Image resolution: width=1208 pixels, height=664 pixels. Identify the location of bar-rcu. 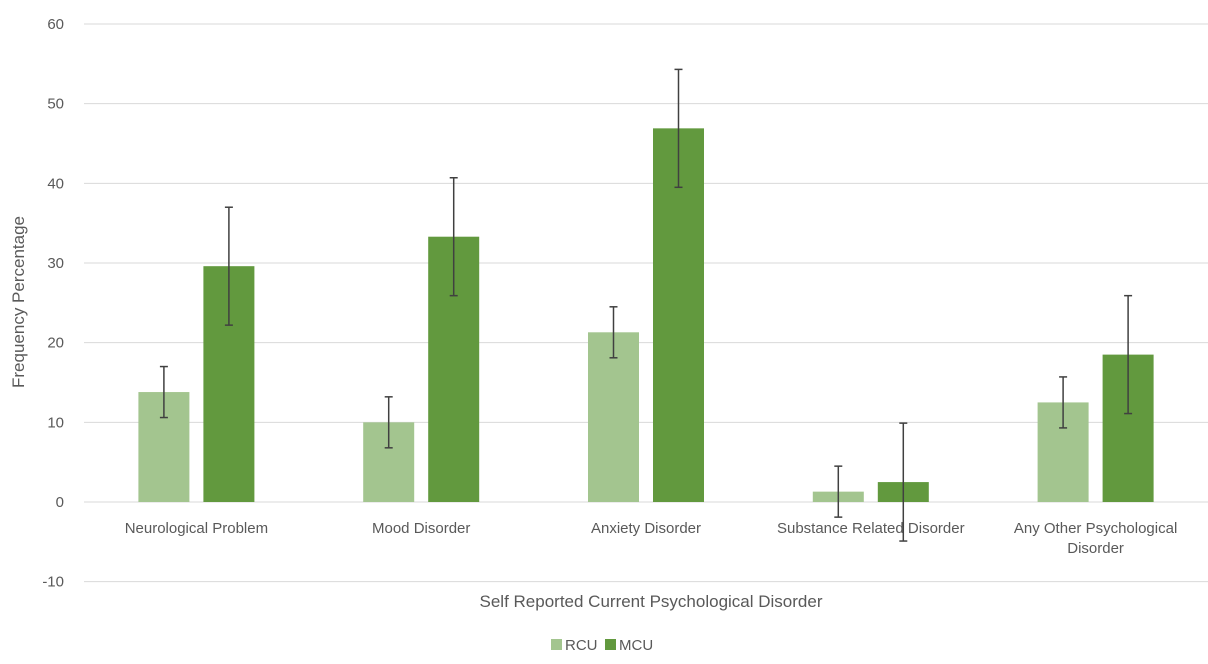
(613, 417).